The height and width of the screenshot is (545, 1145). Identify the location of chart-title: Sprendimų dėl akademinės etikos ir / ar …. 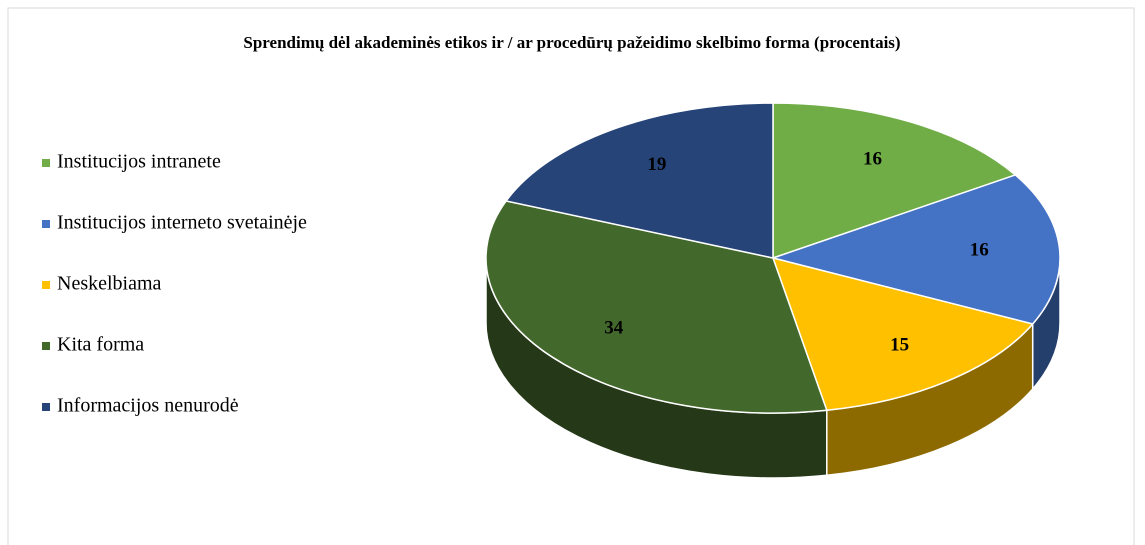
(572, 42).